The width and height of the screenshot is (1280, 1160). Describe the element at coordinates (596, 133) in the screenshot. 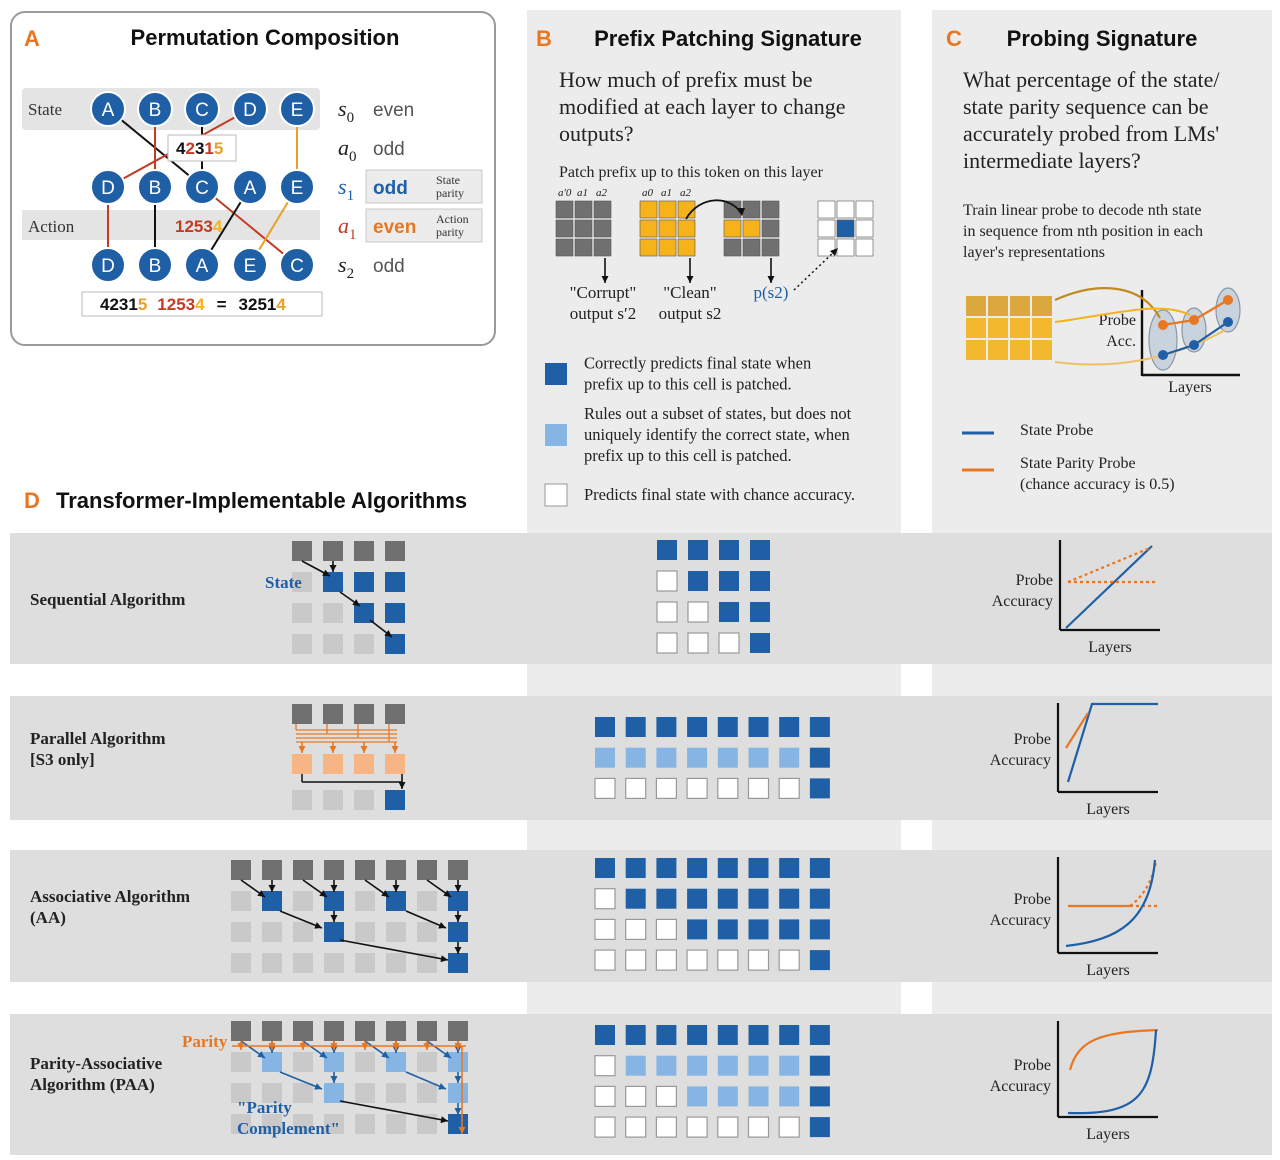

I see `question-line: outputs?` at that location.